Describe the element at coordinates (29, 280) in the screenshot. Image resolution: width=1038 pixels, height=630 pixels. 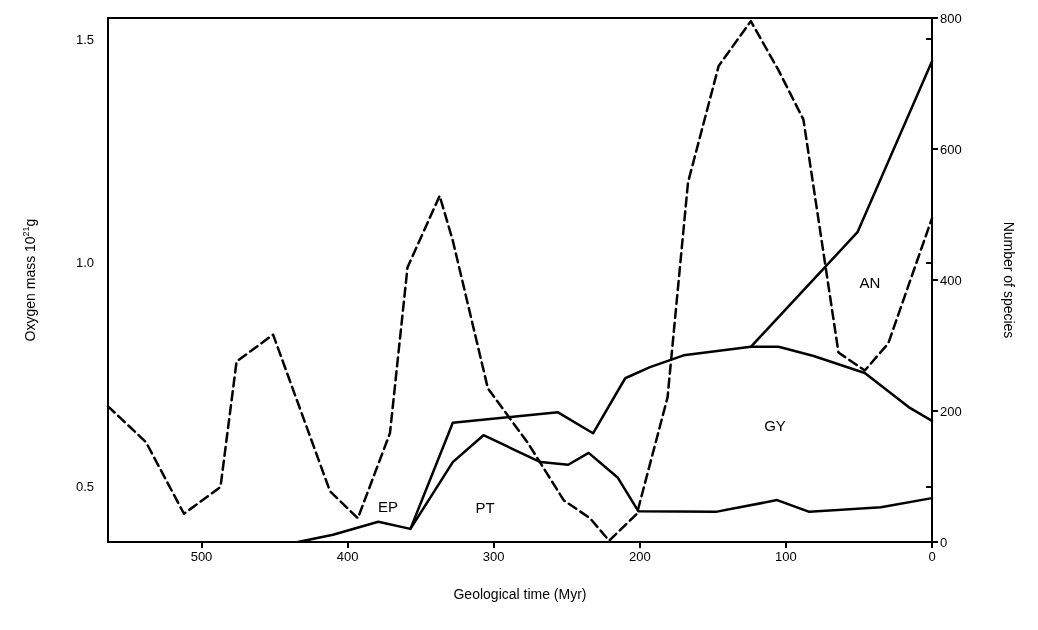
I see `y-axis-title: Oxygen mass 1021g` at that location.